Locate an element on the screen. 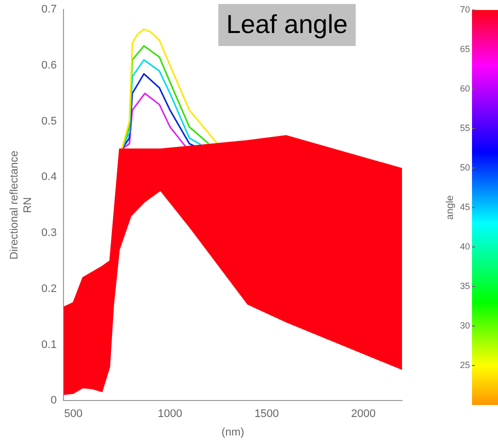 The image size is (498, 443). y-tick-label: 0.5 is located at coordinates (49, 121).